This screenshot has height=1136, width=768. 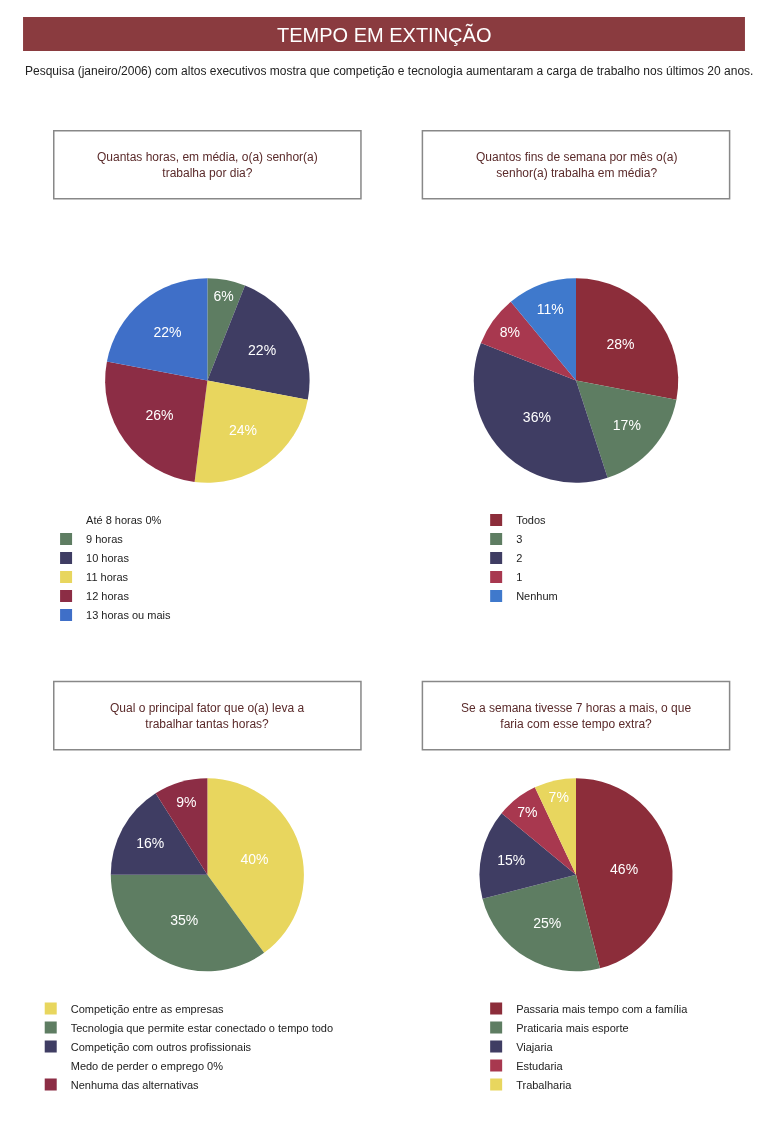 I want to click on legend-label: 2, so click(x=519, y=558).